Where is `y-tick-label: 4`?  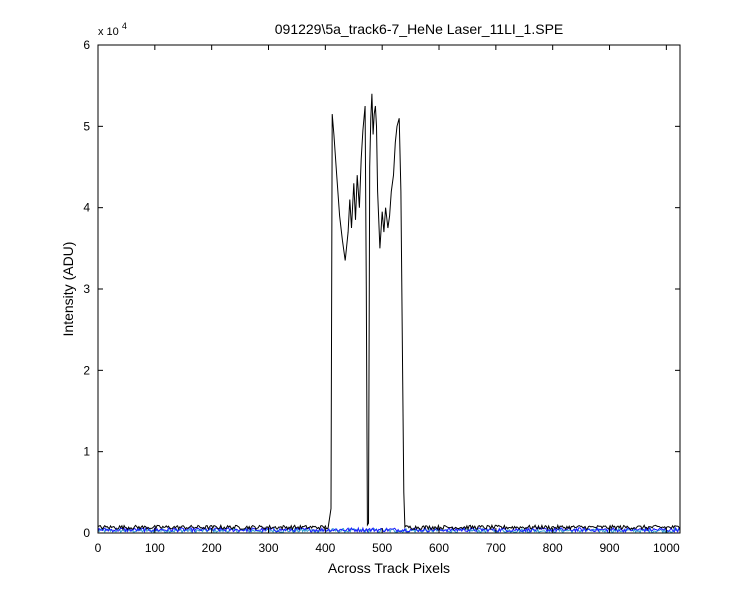
y-tick-label: 4 is located at coordinates (86, 208).